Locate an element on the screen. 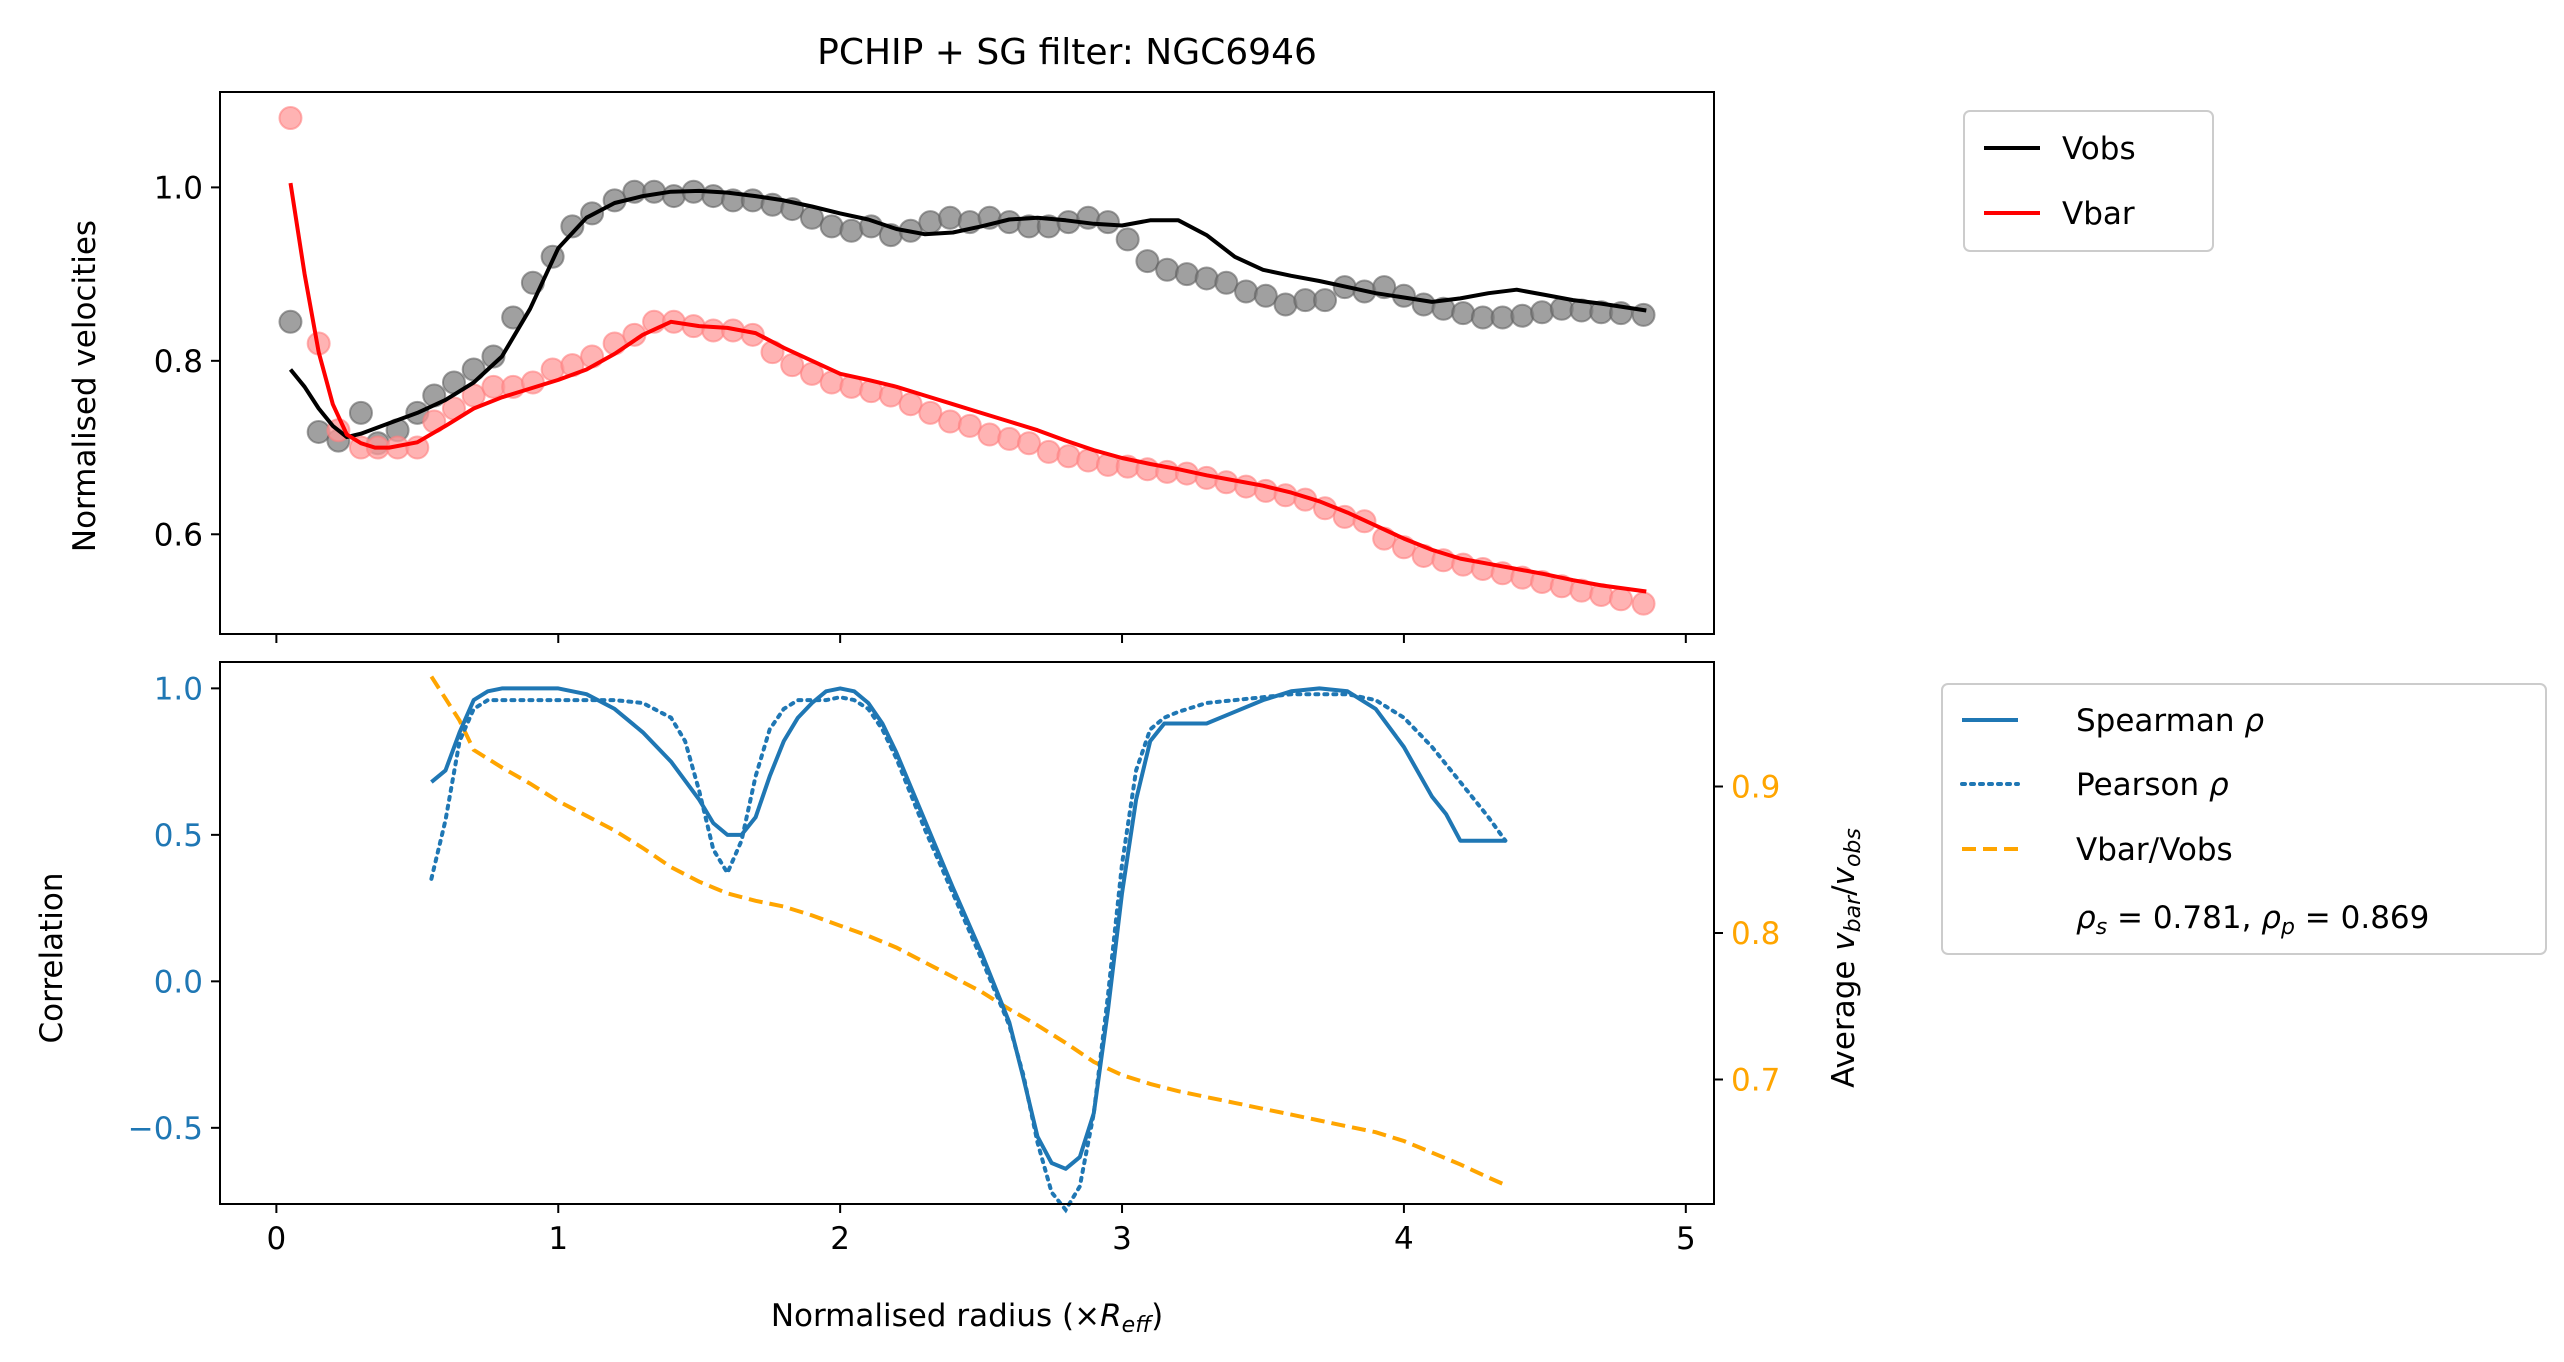 This screenshot has width=2564, height=1362. left-y-tick-label: 0.0 is located at coordinates (178, 982).